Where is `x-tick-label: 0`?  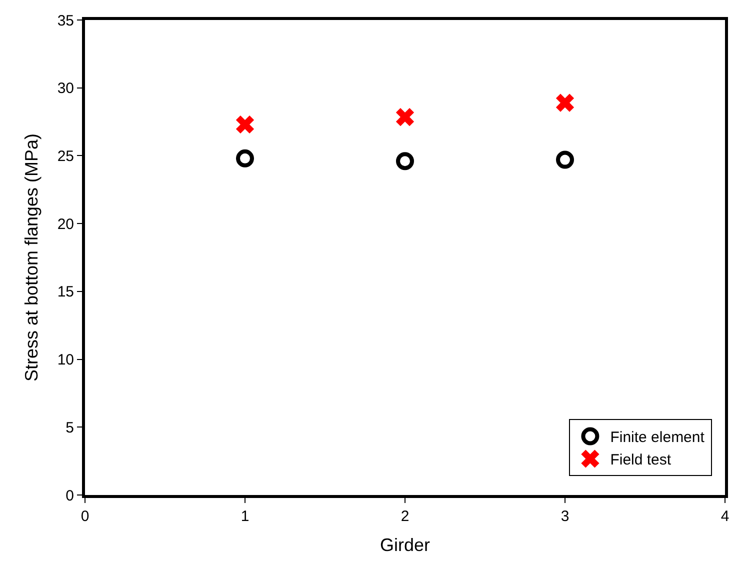 x-tick-label: 0 is located at coordinates (85, 516).